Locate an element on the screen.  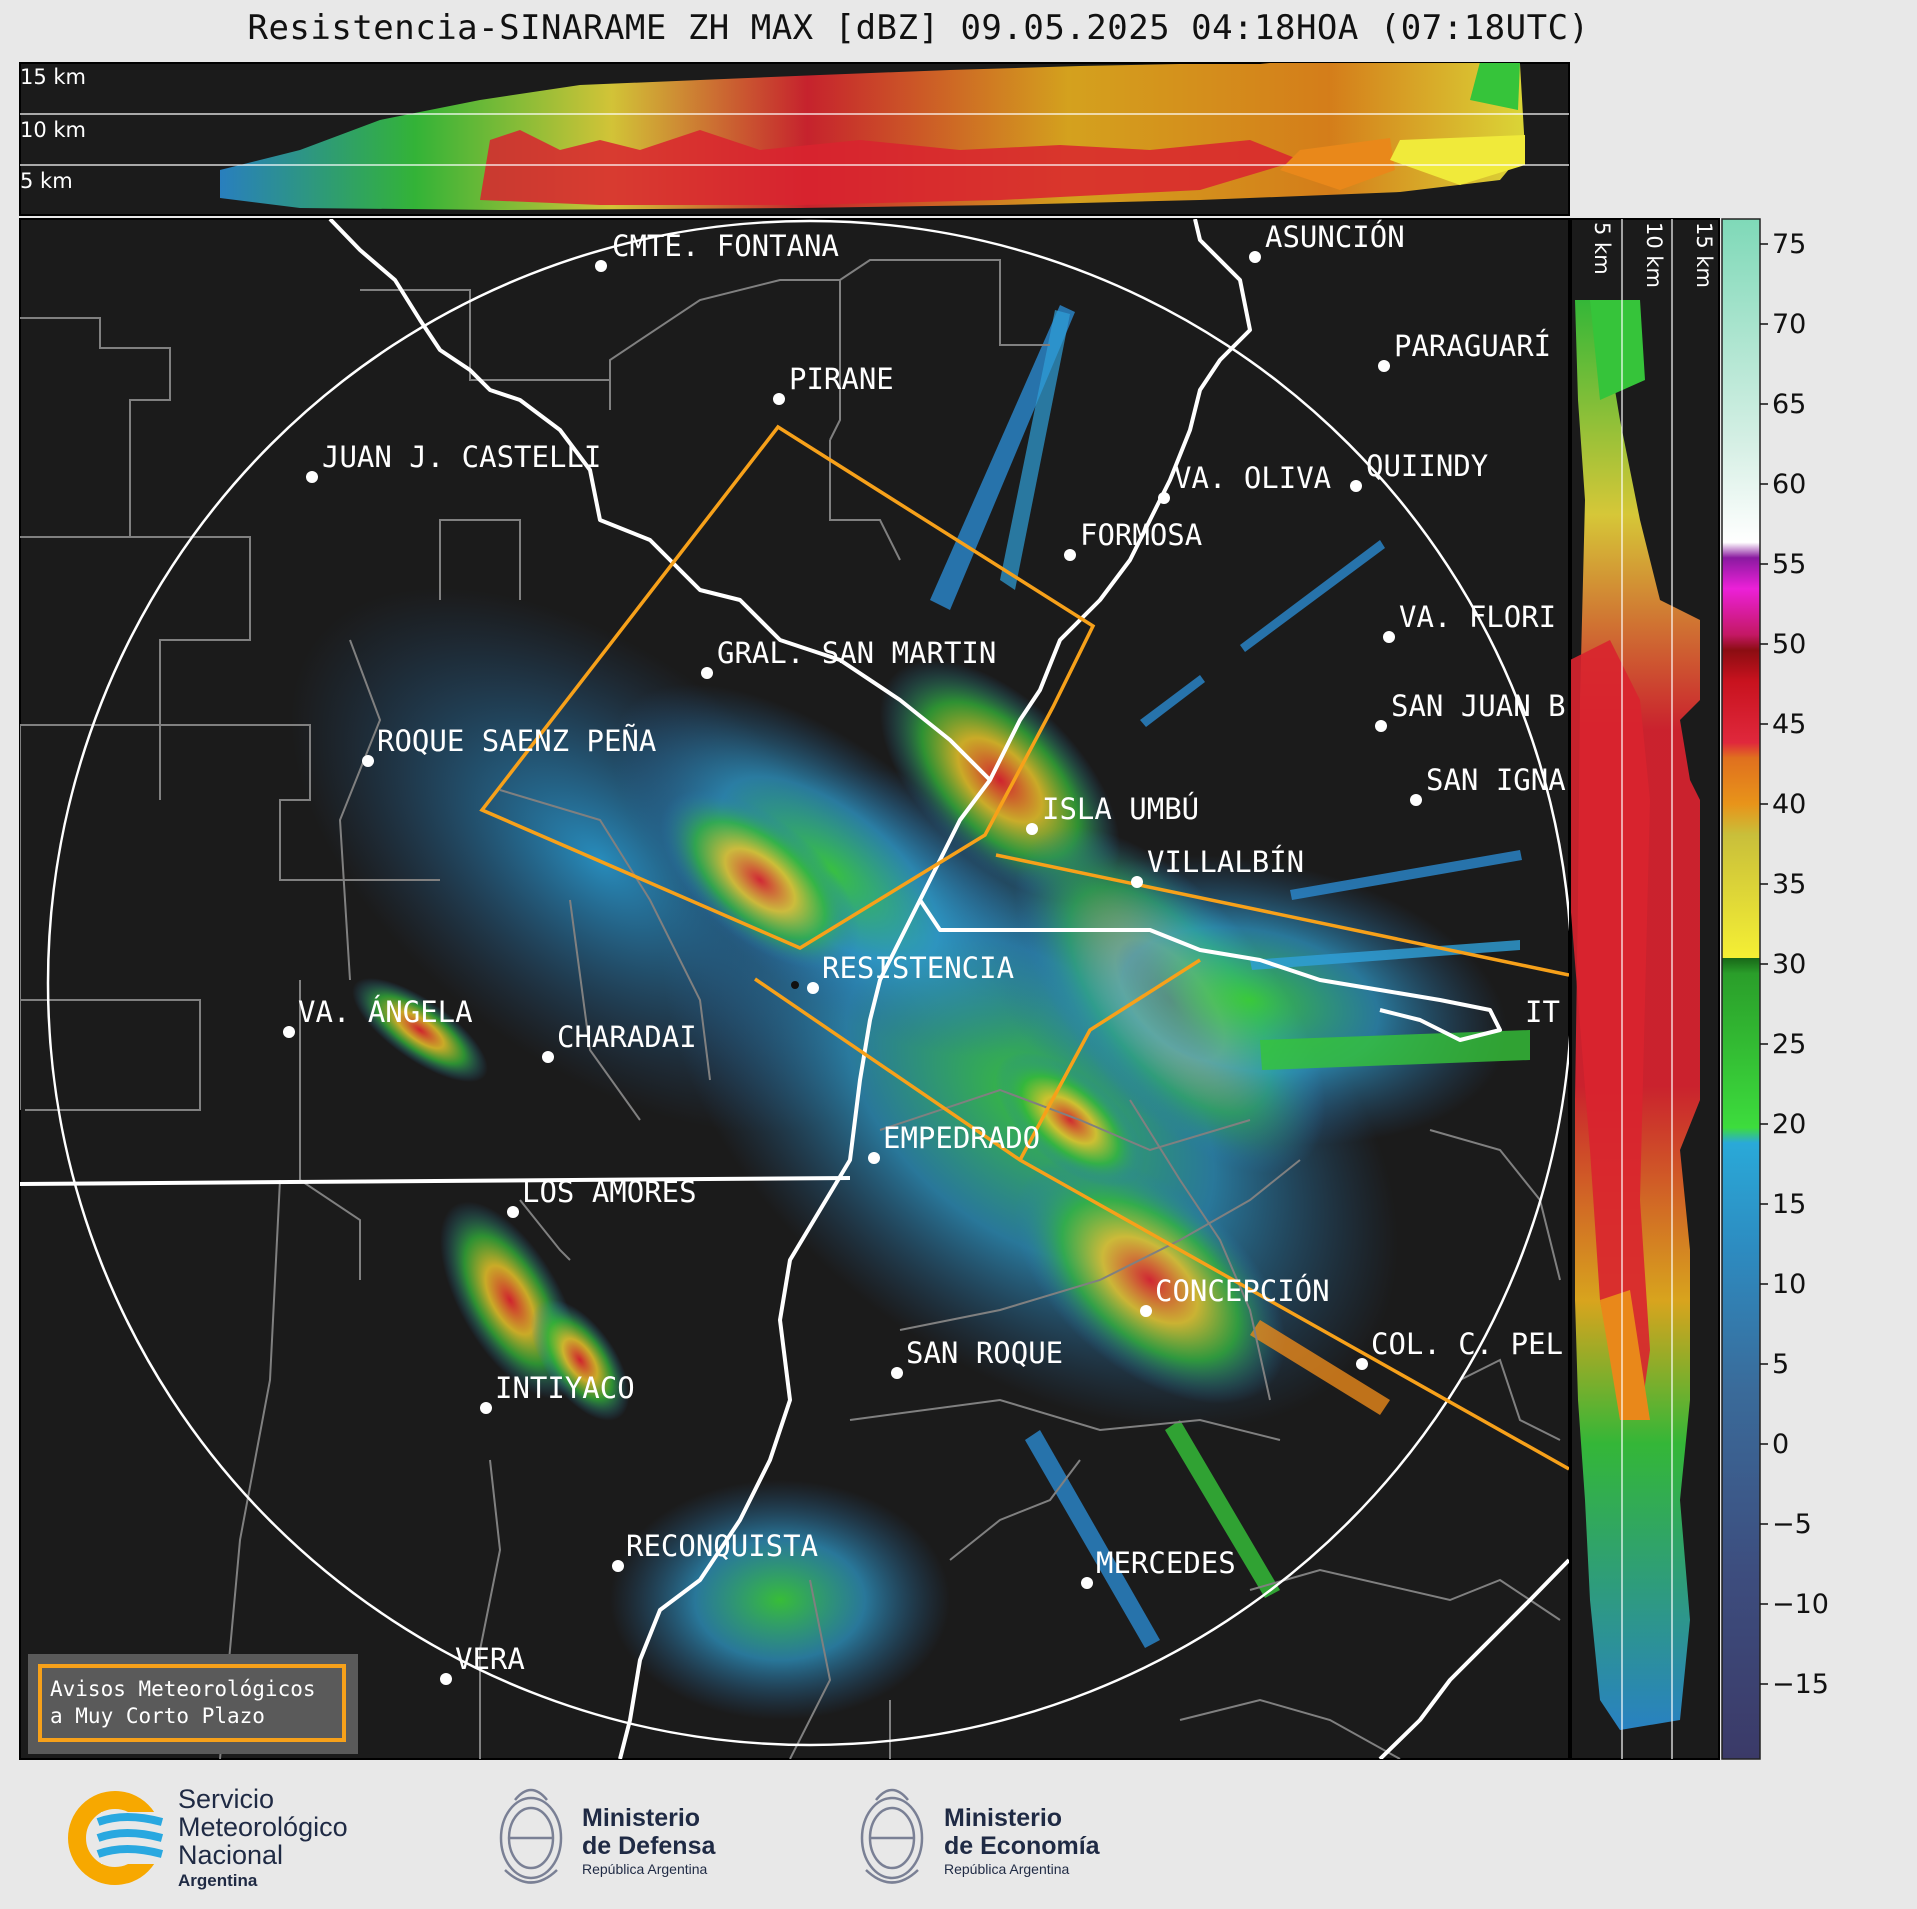
city-san-juan-b: SAN JUAN B is located at coordinates (1470, 710).